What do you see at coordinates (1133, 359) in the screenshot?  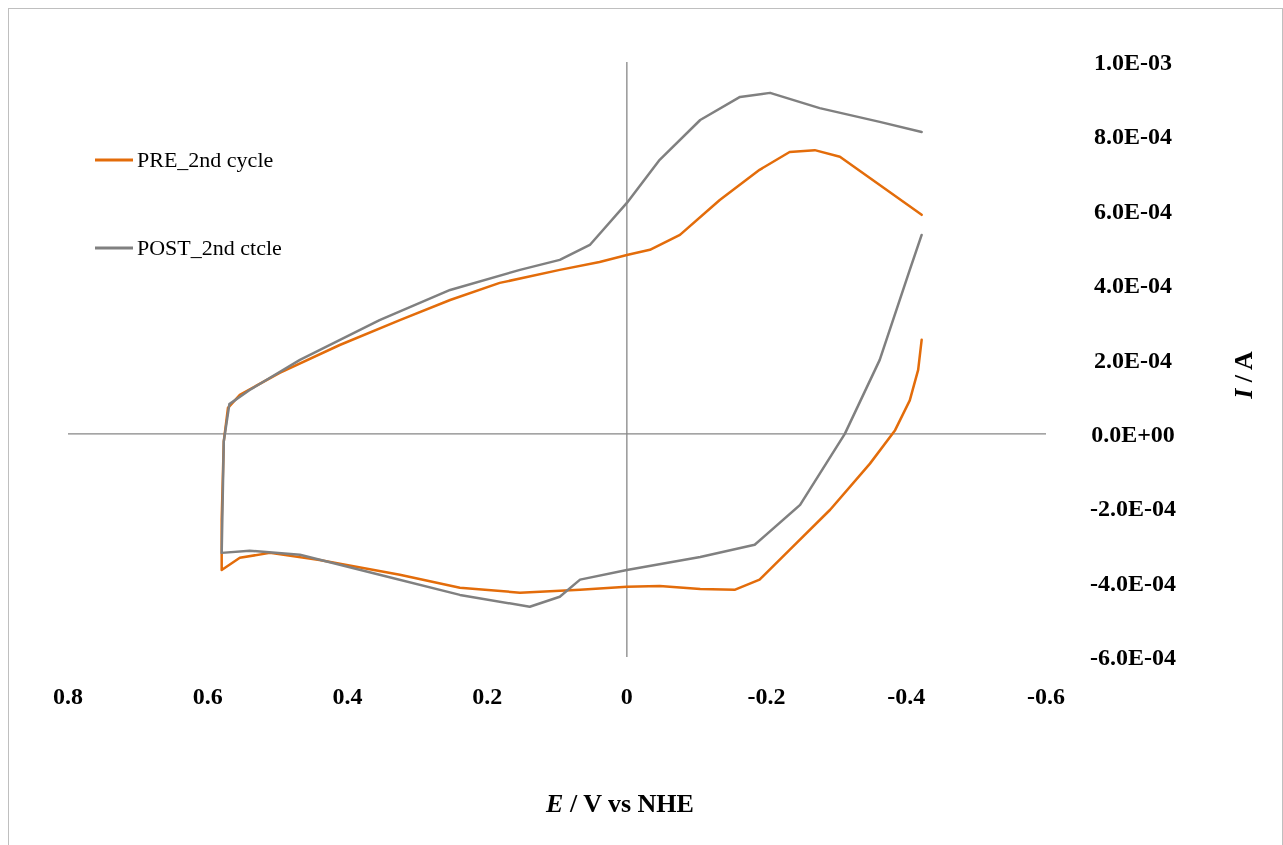 I see `y-tick-label: 2.0E-04` at bounding box center [1133, 359].